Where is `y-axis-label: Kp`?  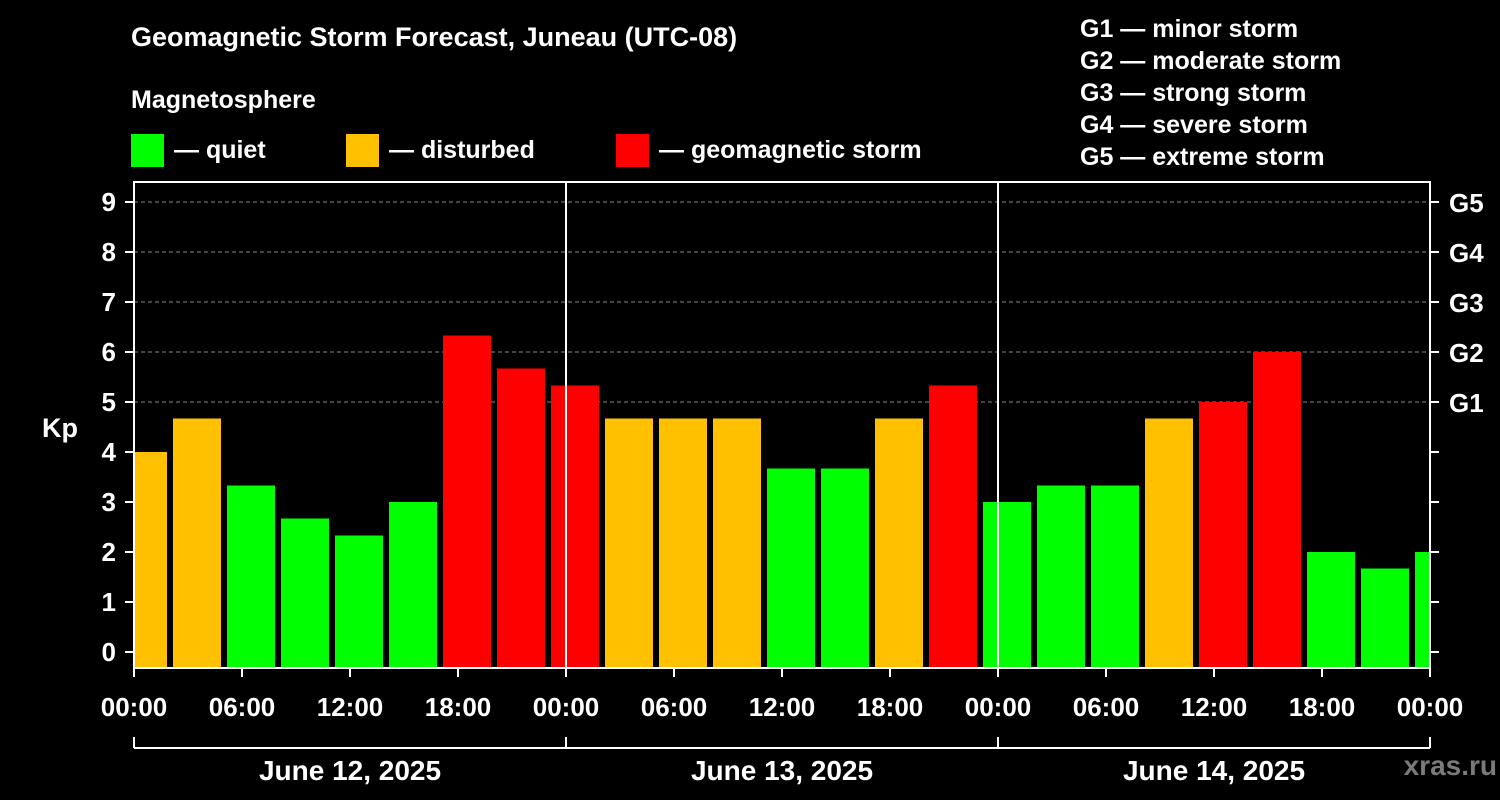 y-axis-label: Kp is located at coordinates (60, 428).